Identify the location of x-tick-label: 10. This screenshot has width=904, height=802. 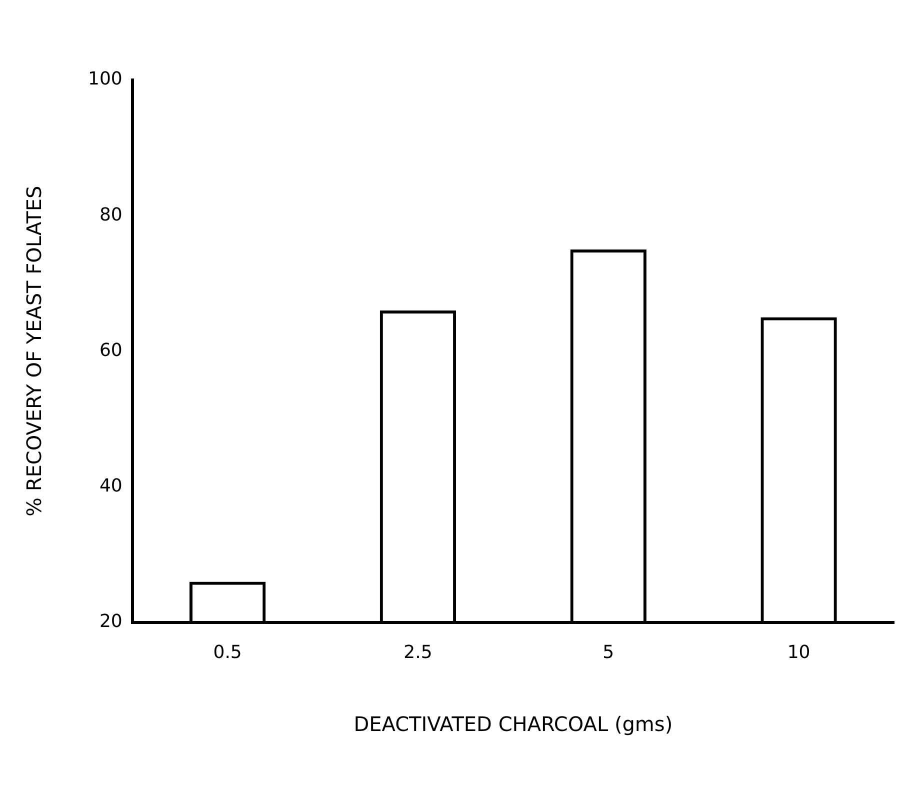
(798, 652).